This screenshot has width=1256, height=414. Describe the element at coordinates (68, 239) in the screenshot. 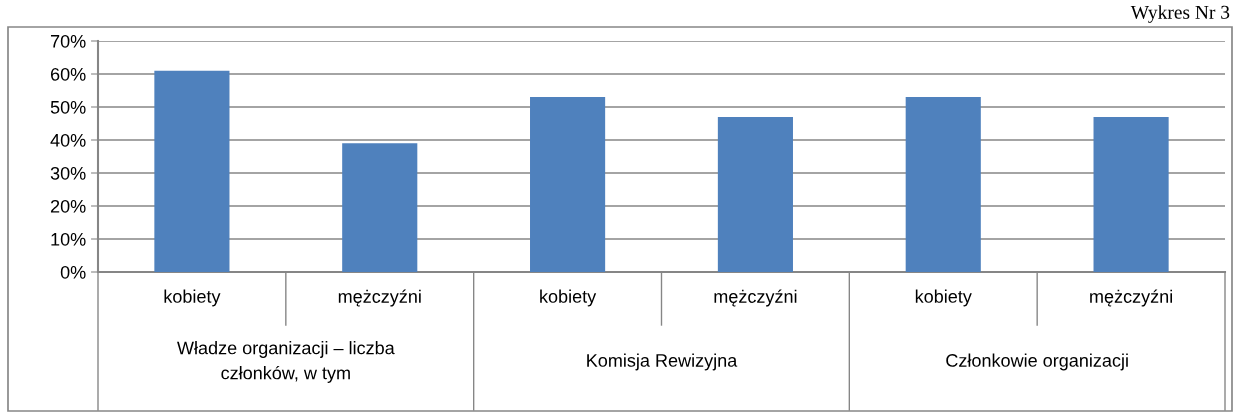

I see `y-tick-label: 10%` at that location.